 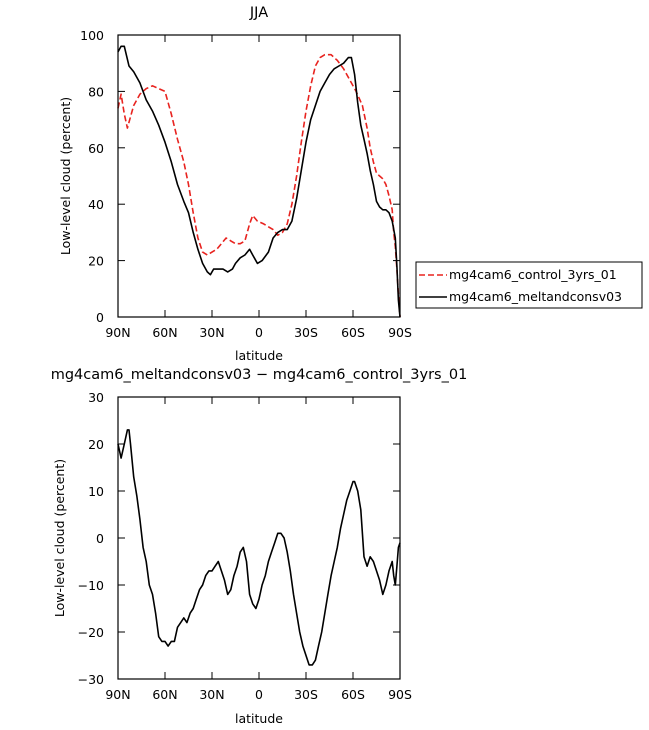 What do you see at coordinates (258, 13) in the screenshot?
I see `chart-top-title: JJA` at bounding box center [258, 13].